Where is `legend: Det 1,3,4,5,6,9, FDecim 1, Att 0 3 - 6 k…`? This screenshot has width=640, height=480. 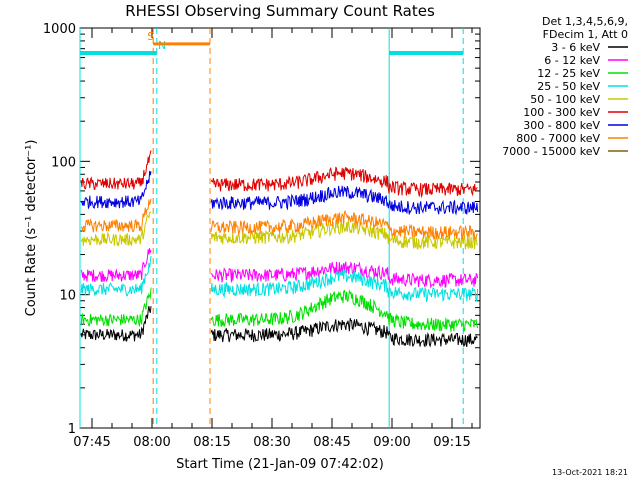 legend: Det 1,3,4,5,6,9, FDecim 1, Att 0 3 - 6 k… is located at coordinates (565, 86).